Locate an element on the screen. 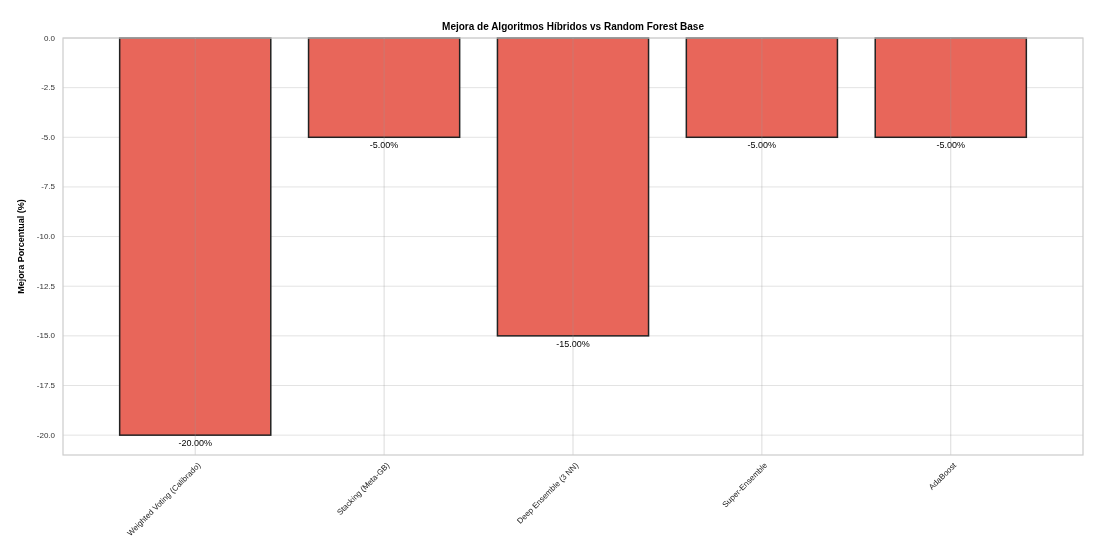 This screenshot has height=543, width=1096. data-label: -15.00% is located at coordinates (573, 343).